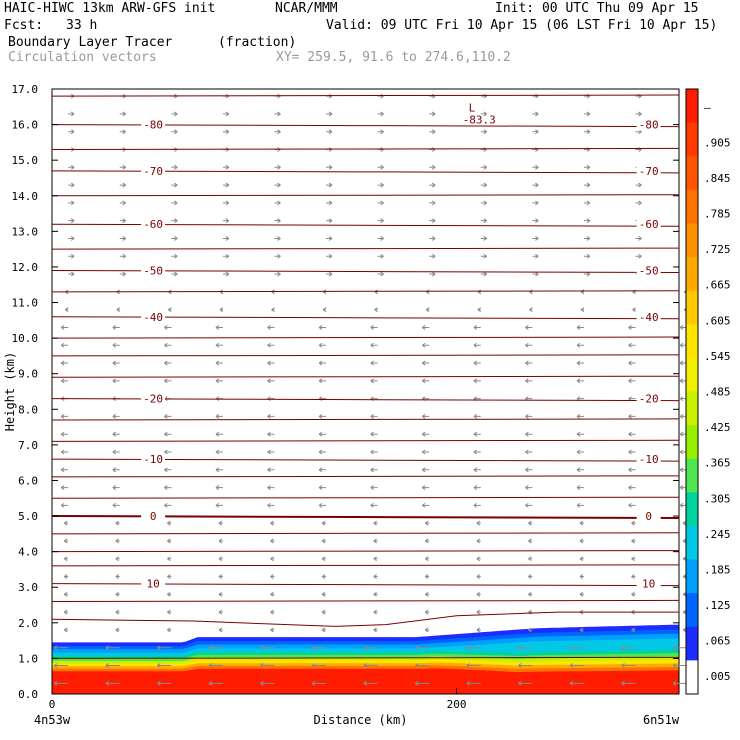 The width and height of the screenshot is (740, 740). What do you see at coordinates (717, 392) in the screenshot?
I see `colorbar-label: .485` at bounding box center [717, 392].